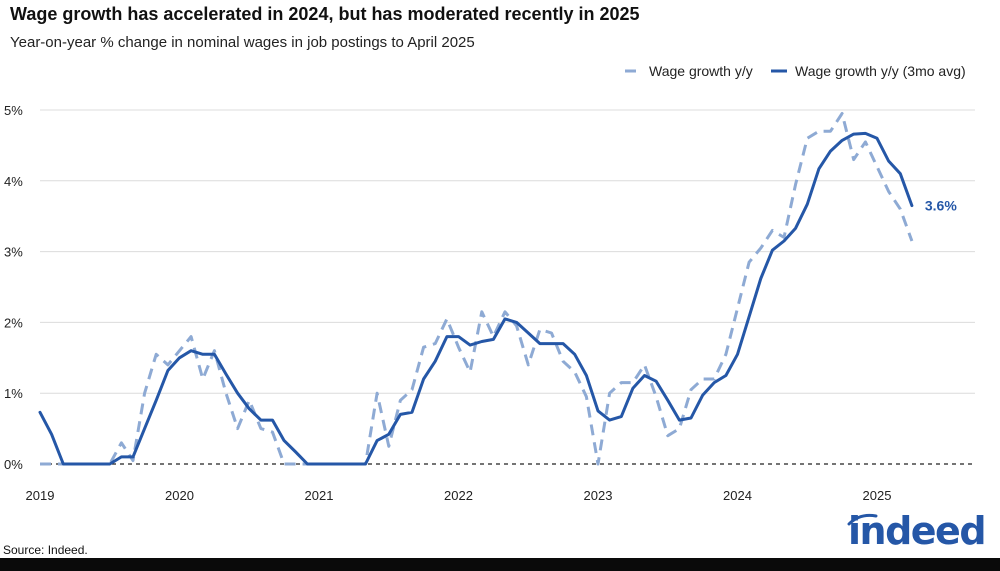 The height and width of the screenshot is (571, 1000). Describe the element at coordinates (13, 181) in the screenshot. I see `y-tick-label: 4%` at that location.